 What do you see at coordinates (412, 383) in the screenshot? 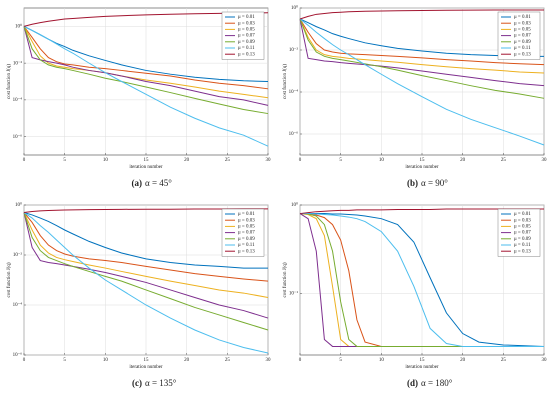
I see `caption-label: (d)` at bounding box center [412, 383].